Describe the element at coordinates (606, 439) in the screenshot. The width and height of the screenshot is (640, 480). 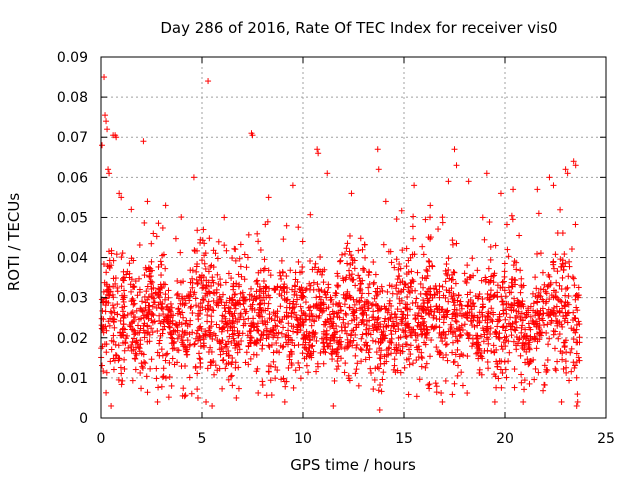
I see `x-tick-label: 25` at that location.